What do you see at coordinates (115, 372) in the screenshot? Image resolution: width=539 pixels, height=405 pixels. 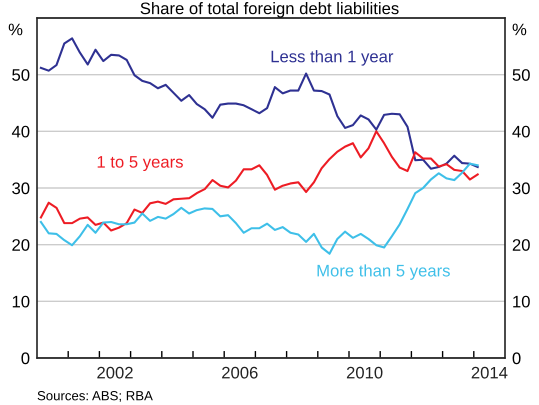 I see `x-tick-label: 2002` at bounding box center [115, 372].